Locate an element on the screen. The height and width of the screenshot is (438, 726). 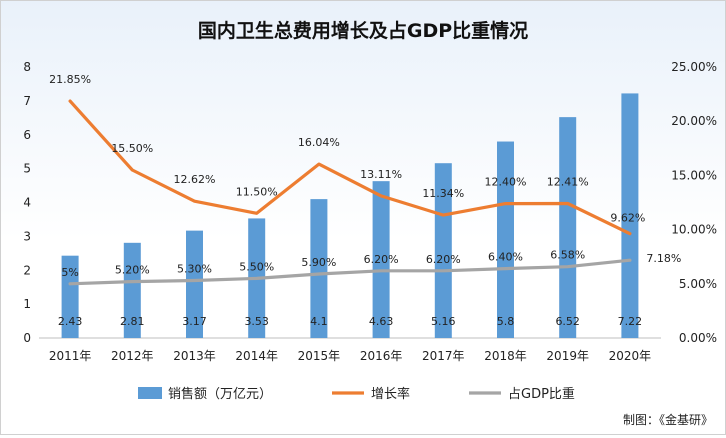
gdp-share-data-label: 7.18% is located at coordinates (663, 258).